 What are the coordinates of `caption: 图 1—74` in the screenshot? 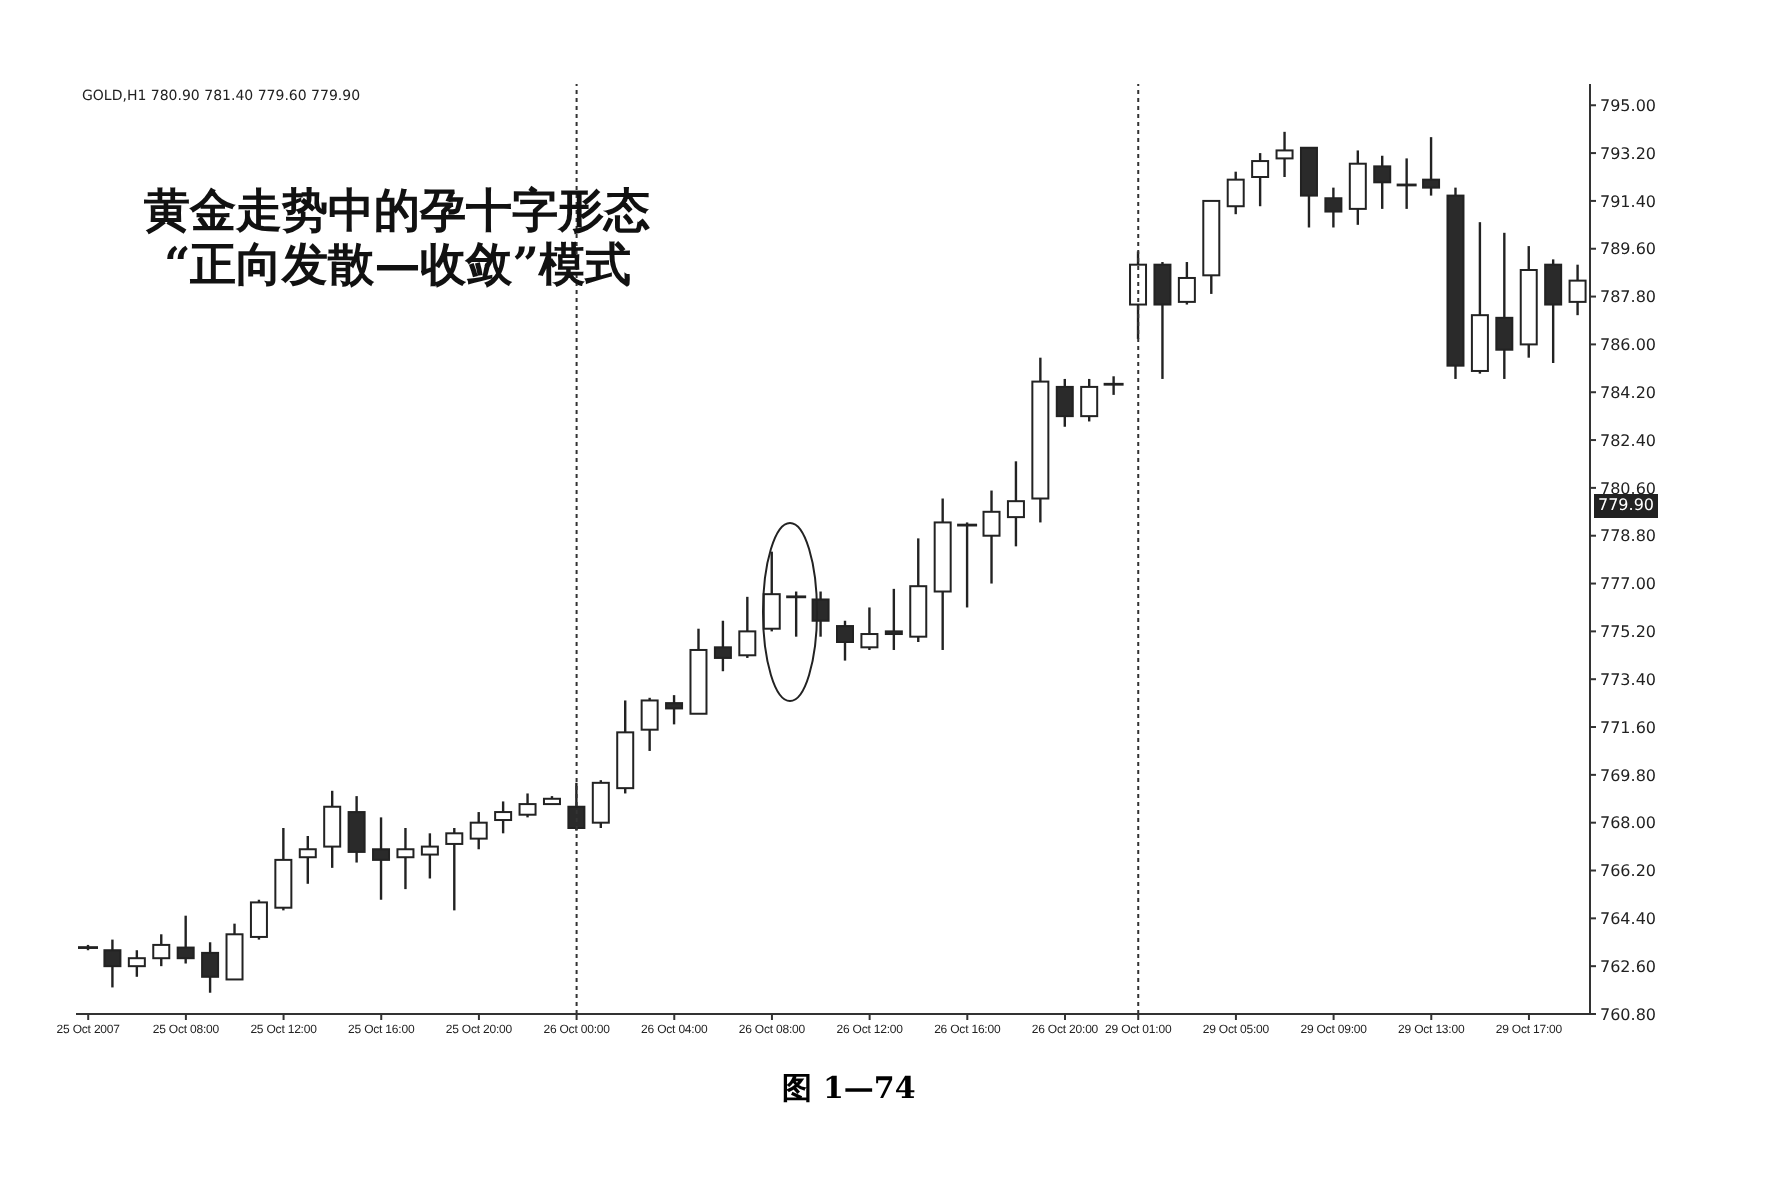 It's located at (849, 1089).